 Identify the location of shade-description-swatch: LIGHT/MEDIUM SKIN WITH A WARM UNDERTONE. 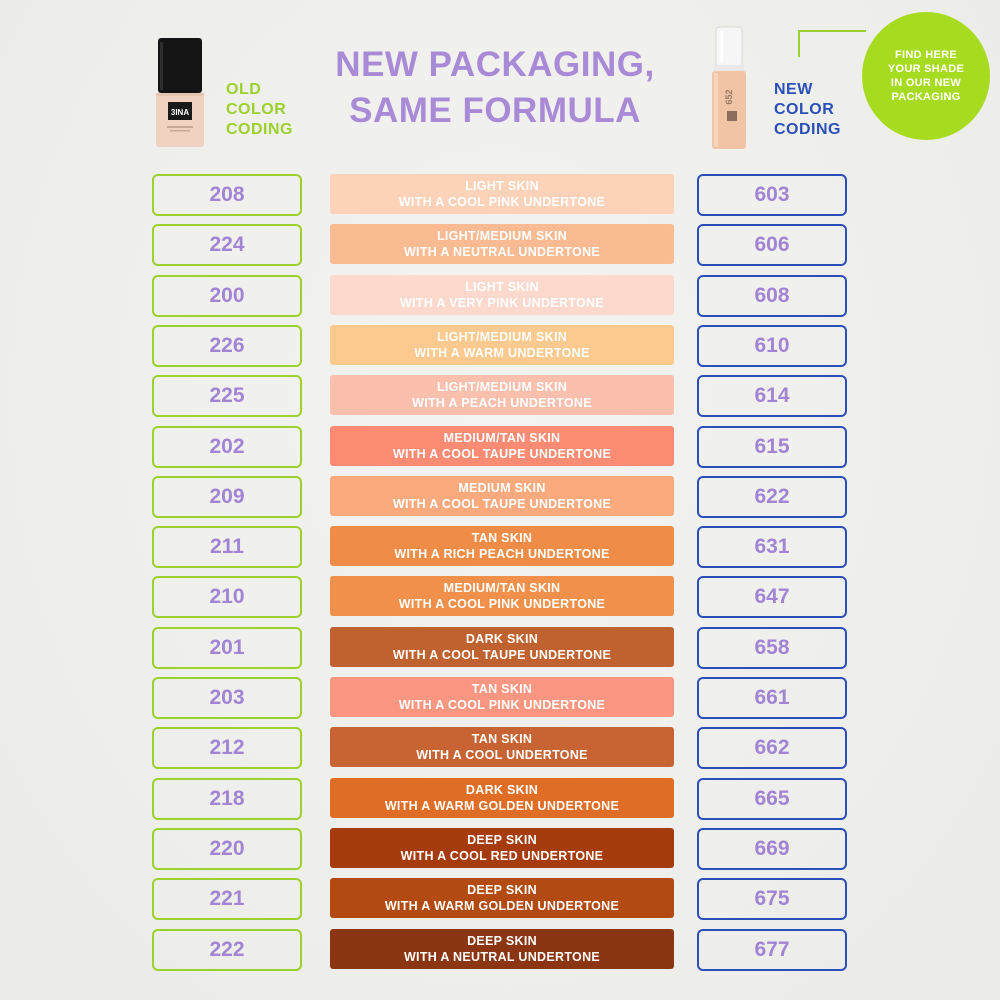
(502, 344).